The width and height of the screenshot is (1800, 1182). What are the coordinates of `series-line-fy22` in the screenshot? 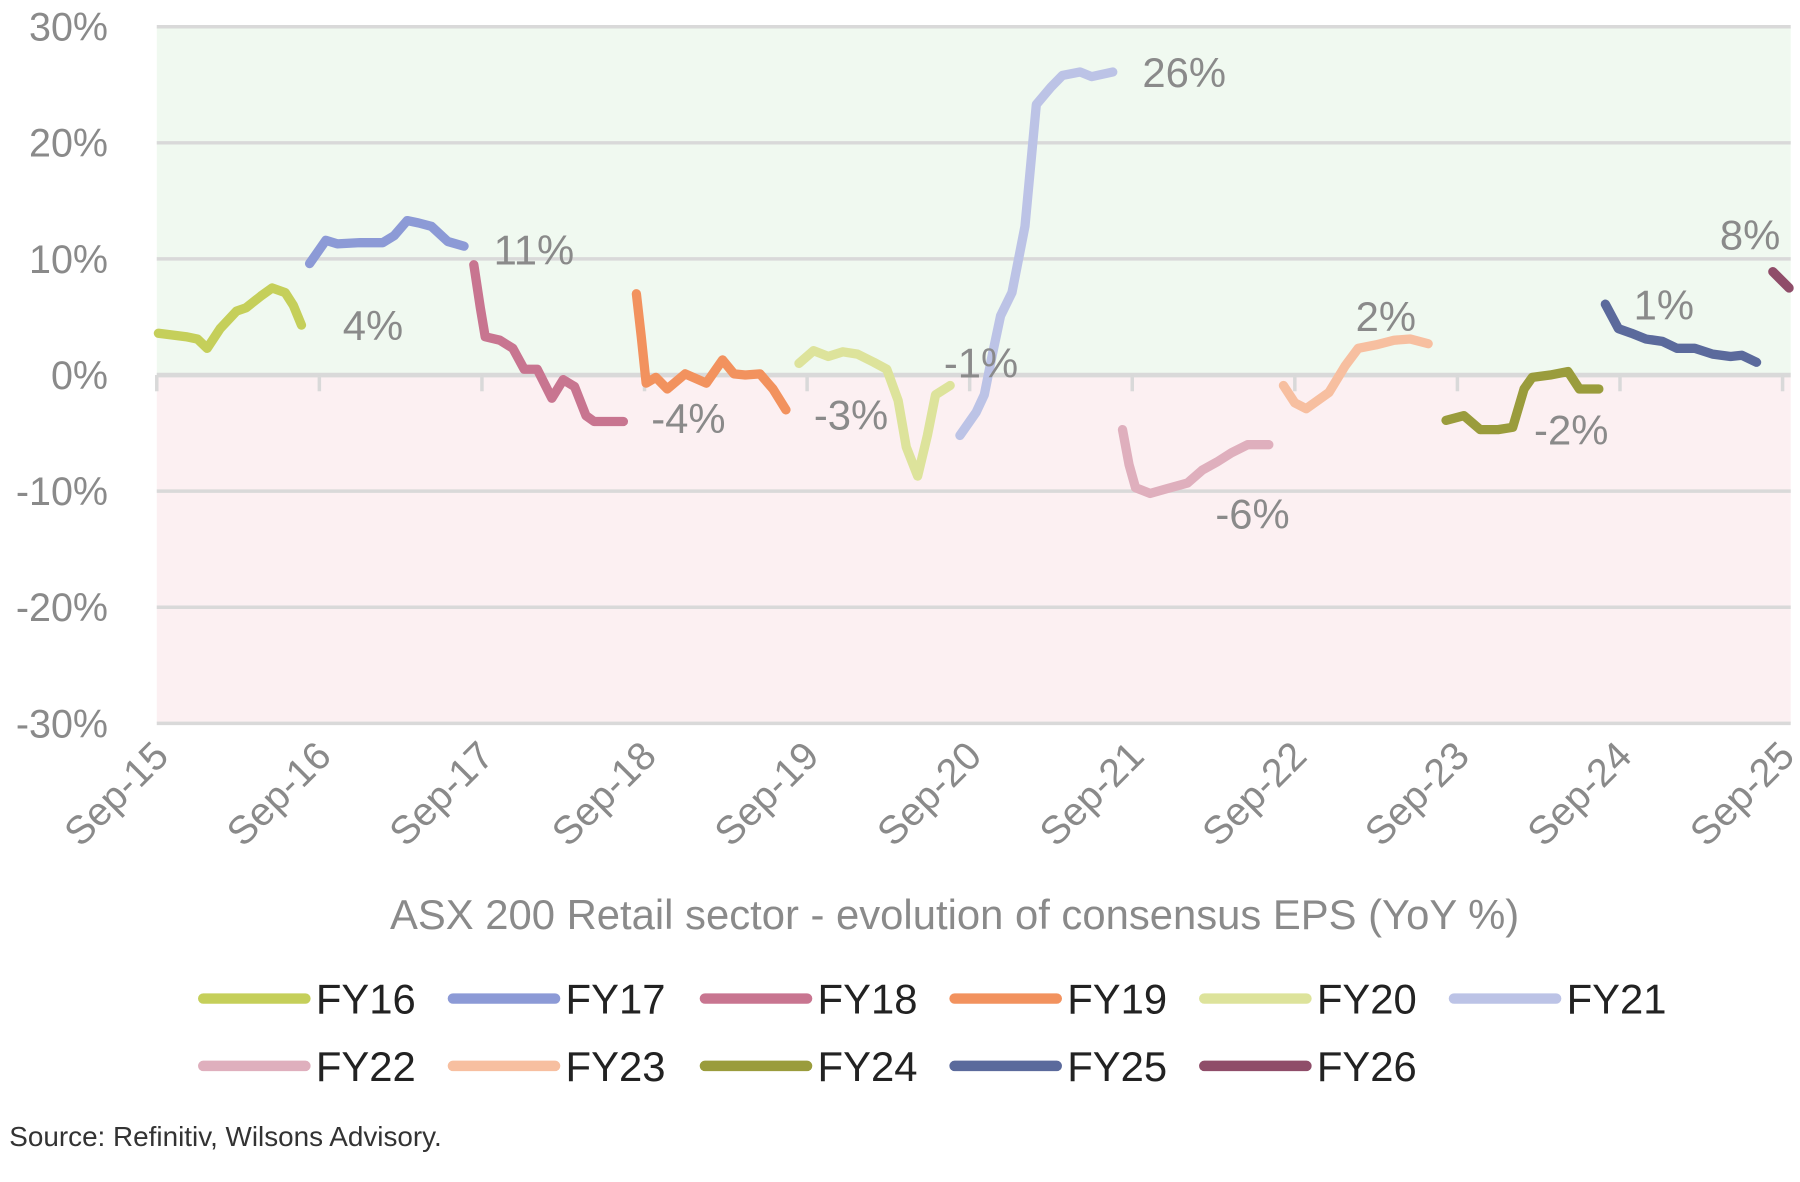 It's located at (1195, 461).